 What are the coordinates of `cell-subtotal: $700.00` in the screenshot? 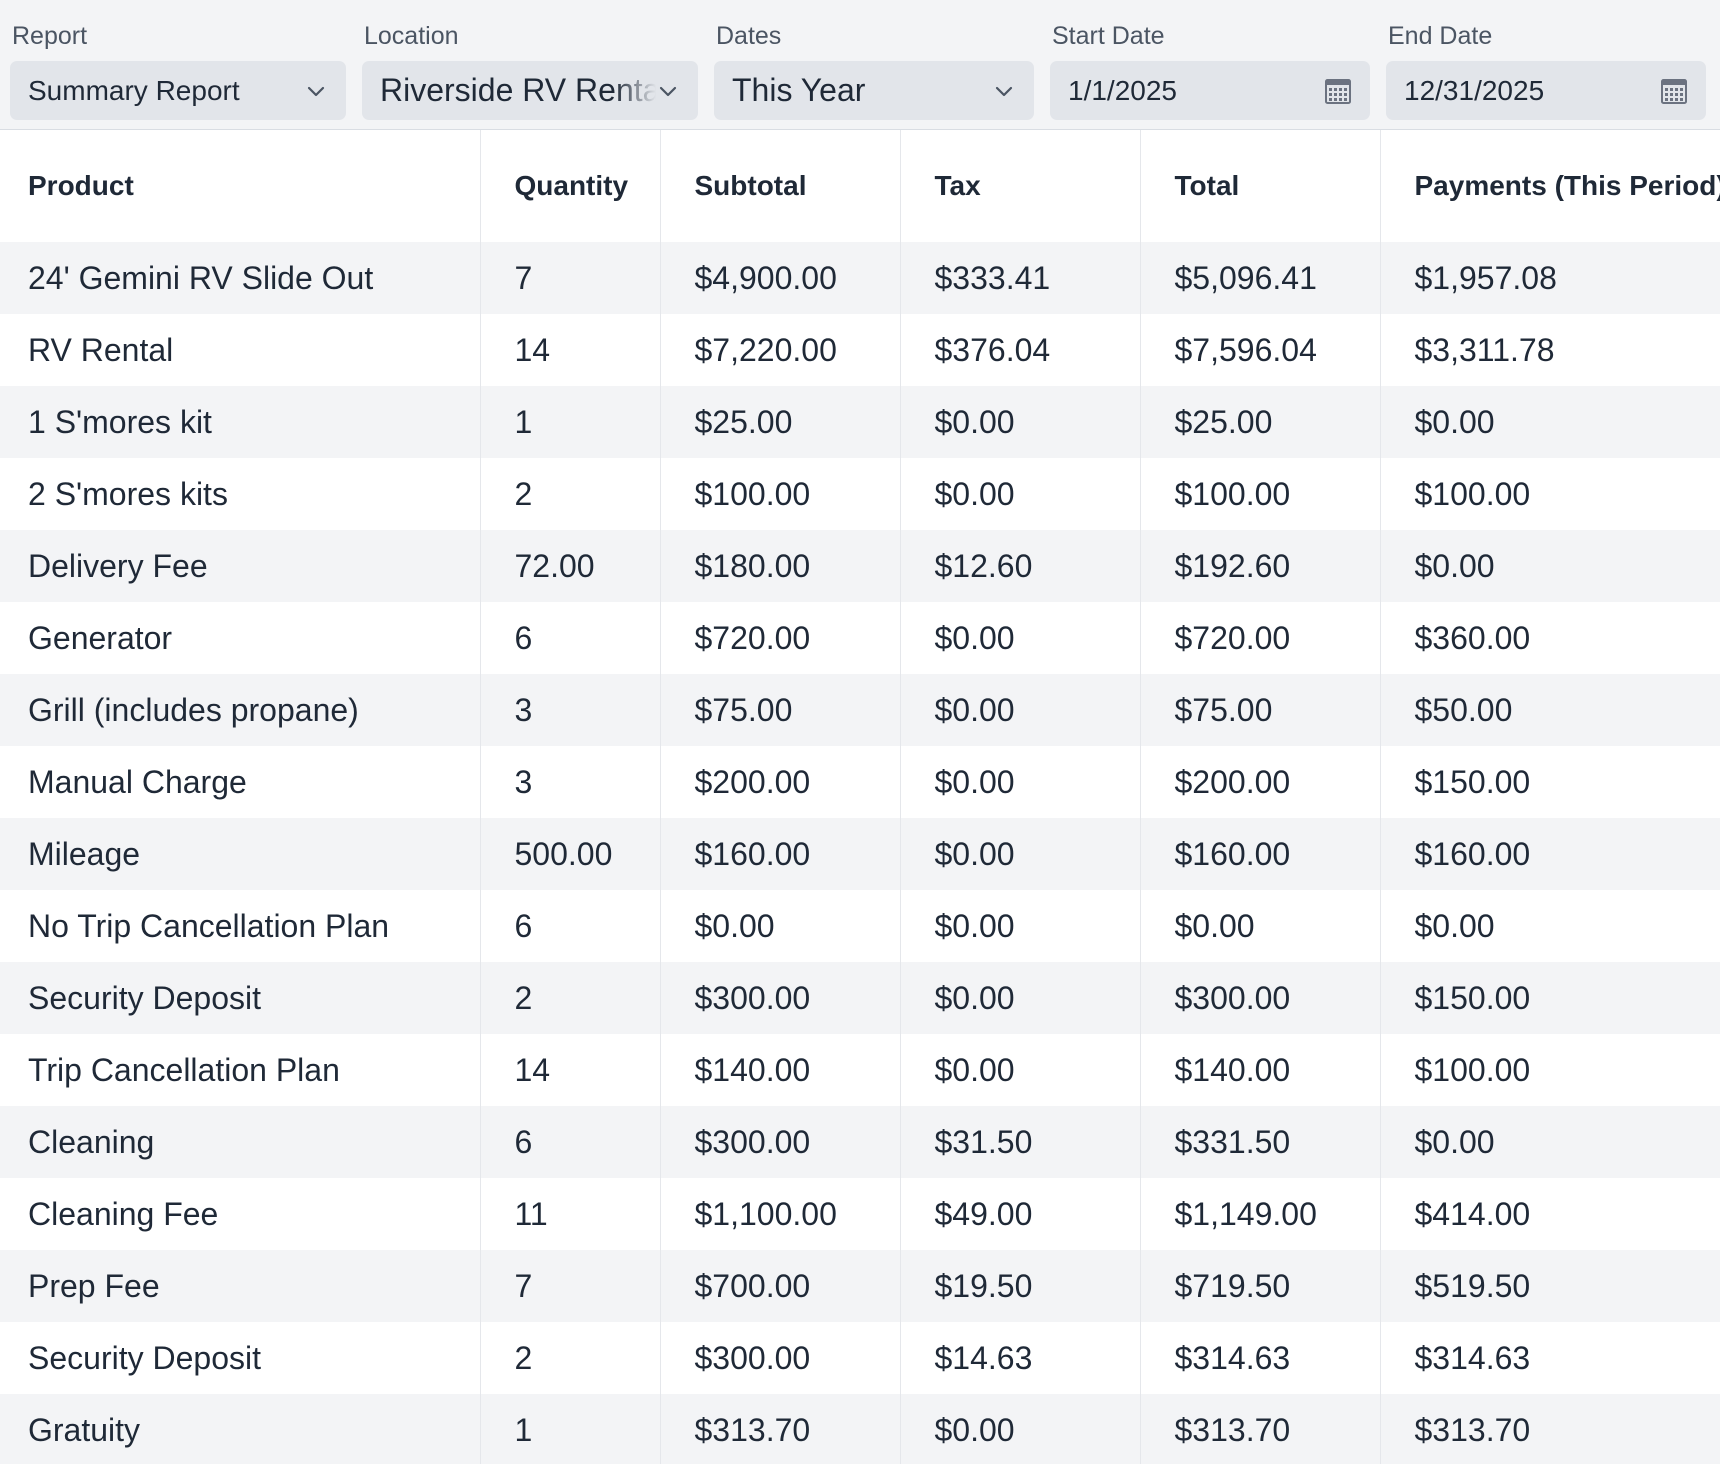 It's located at (780, 1286).